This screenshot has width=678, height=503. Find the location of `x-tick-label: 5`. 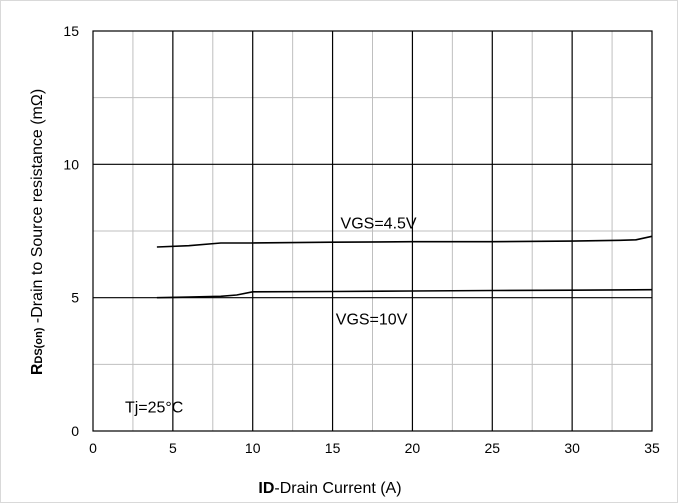

x-tick-label: 5 is located at coordinates (173, 448).